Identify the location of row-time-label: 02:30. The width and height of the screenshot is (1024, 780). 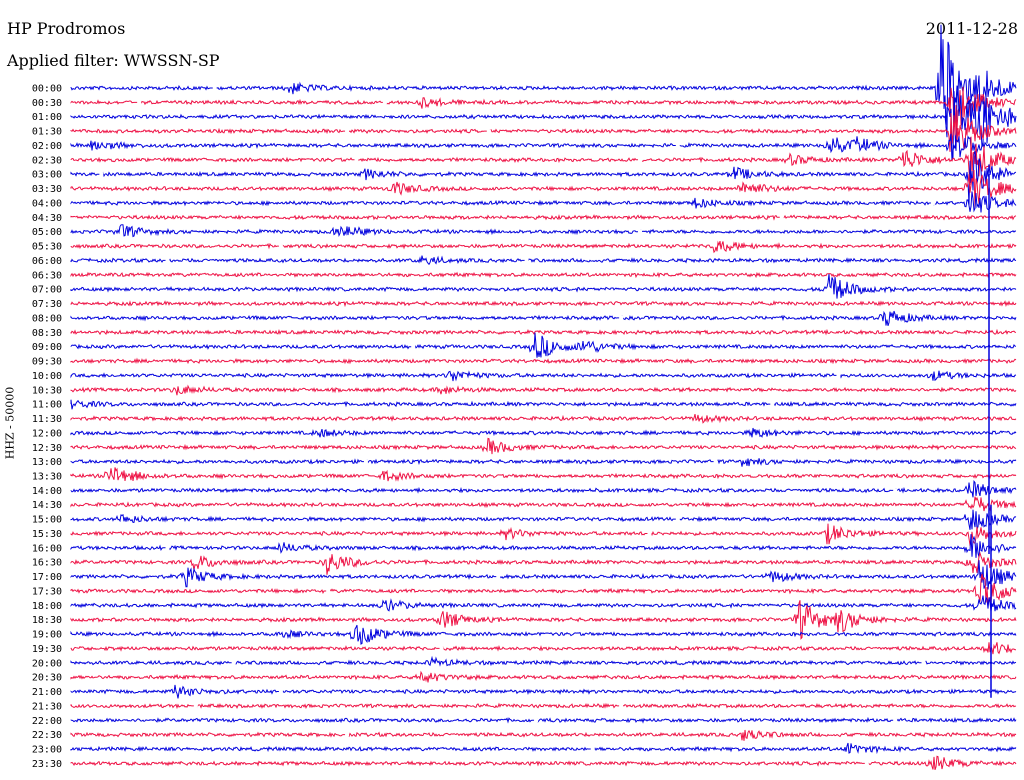
(47, 160).